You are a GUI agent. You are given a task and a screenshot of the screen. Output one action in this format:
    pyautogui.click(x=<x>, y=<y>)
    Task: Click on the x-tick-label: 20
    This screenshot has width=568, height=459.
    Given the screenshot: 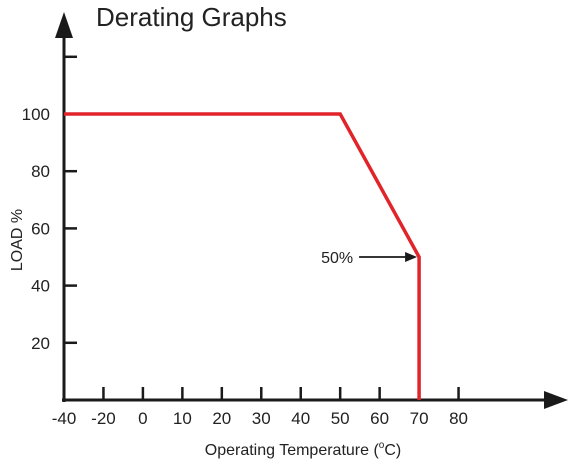 What is the action you would take?
    pyautogui.click(x=221, y=418)
    